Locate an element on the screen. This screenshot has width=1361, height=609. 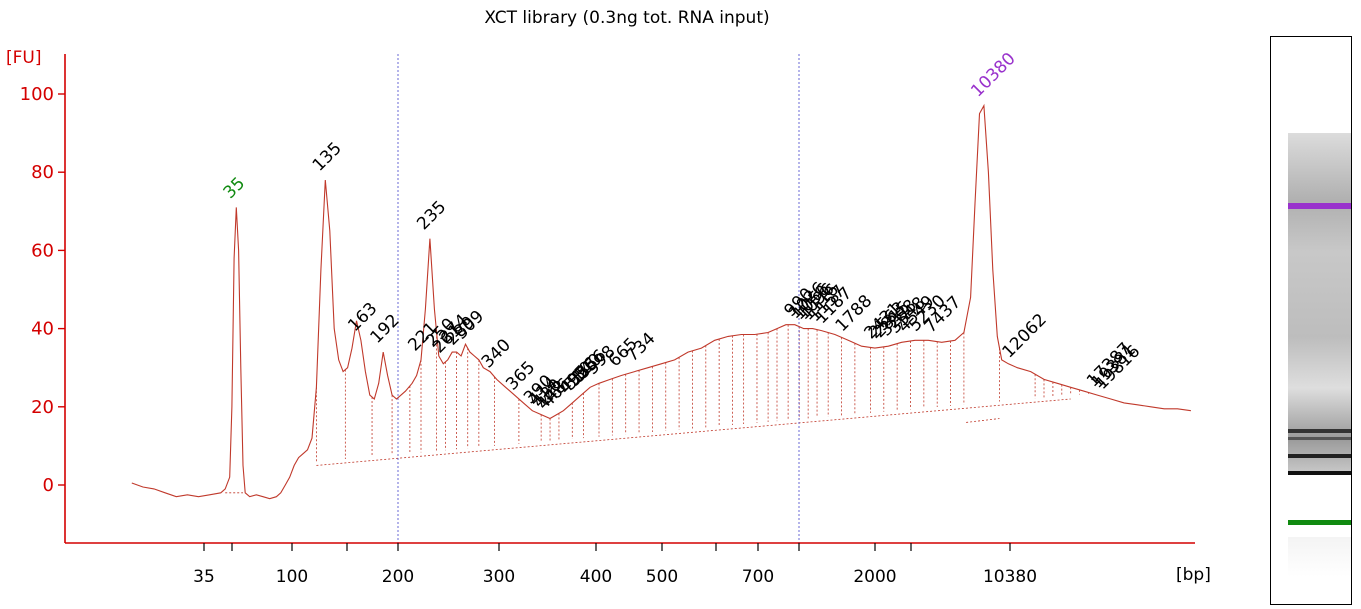
x-tick-label: 2000 is located at coordinates (874, 577).